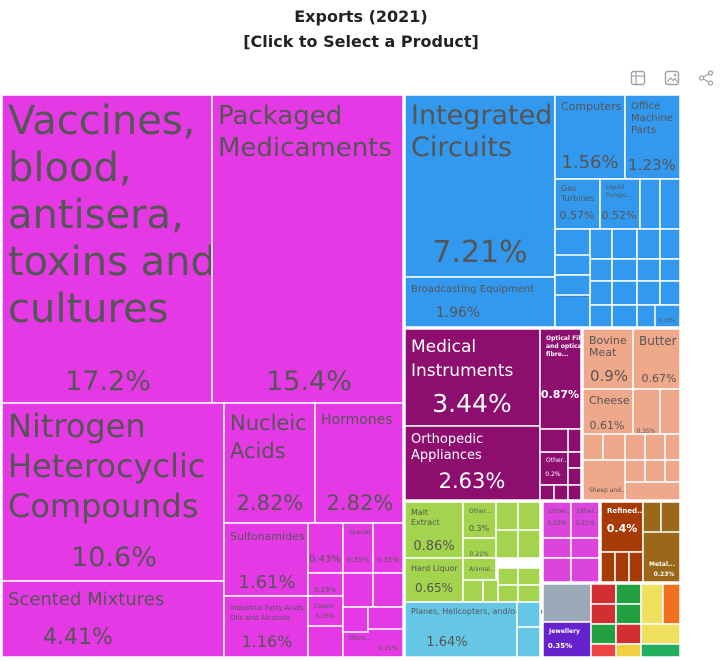  What do you see at coordinates (672, 78) in the screenshot?
I see `image-download-icon` at bounding box center [672, 78].